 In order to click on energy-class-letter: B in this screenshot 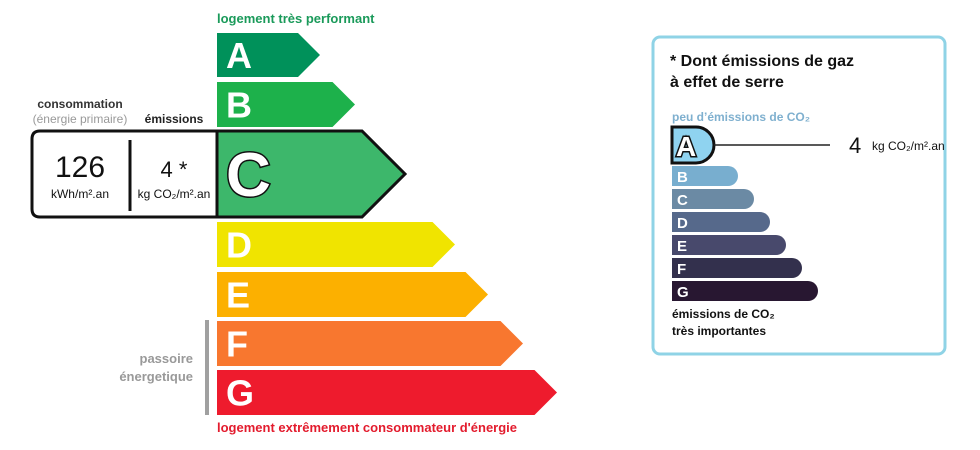, I will do `click(239, 105)`.